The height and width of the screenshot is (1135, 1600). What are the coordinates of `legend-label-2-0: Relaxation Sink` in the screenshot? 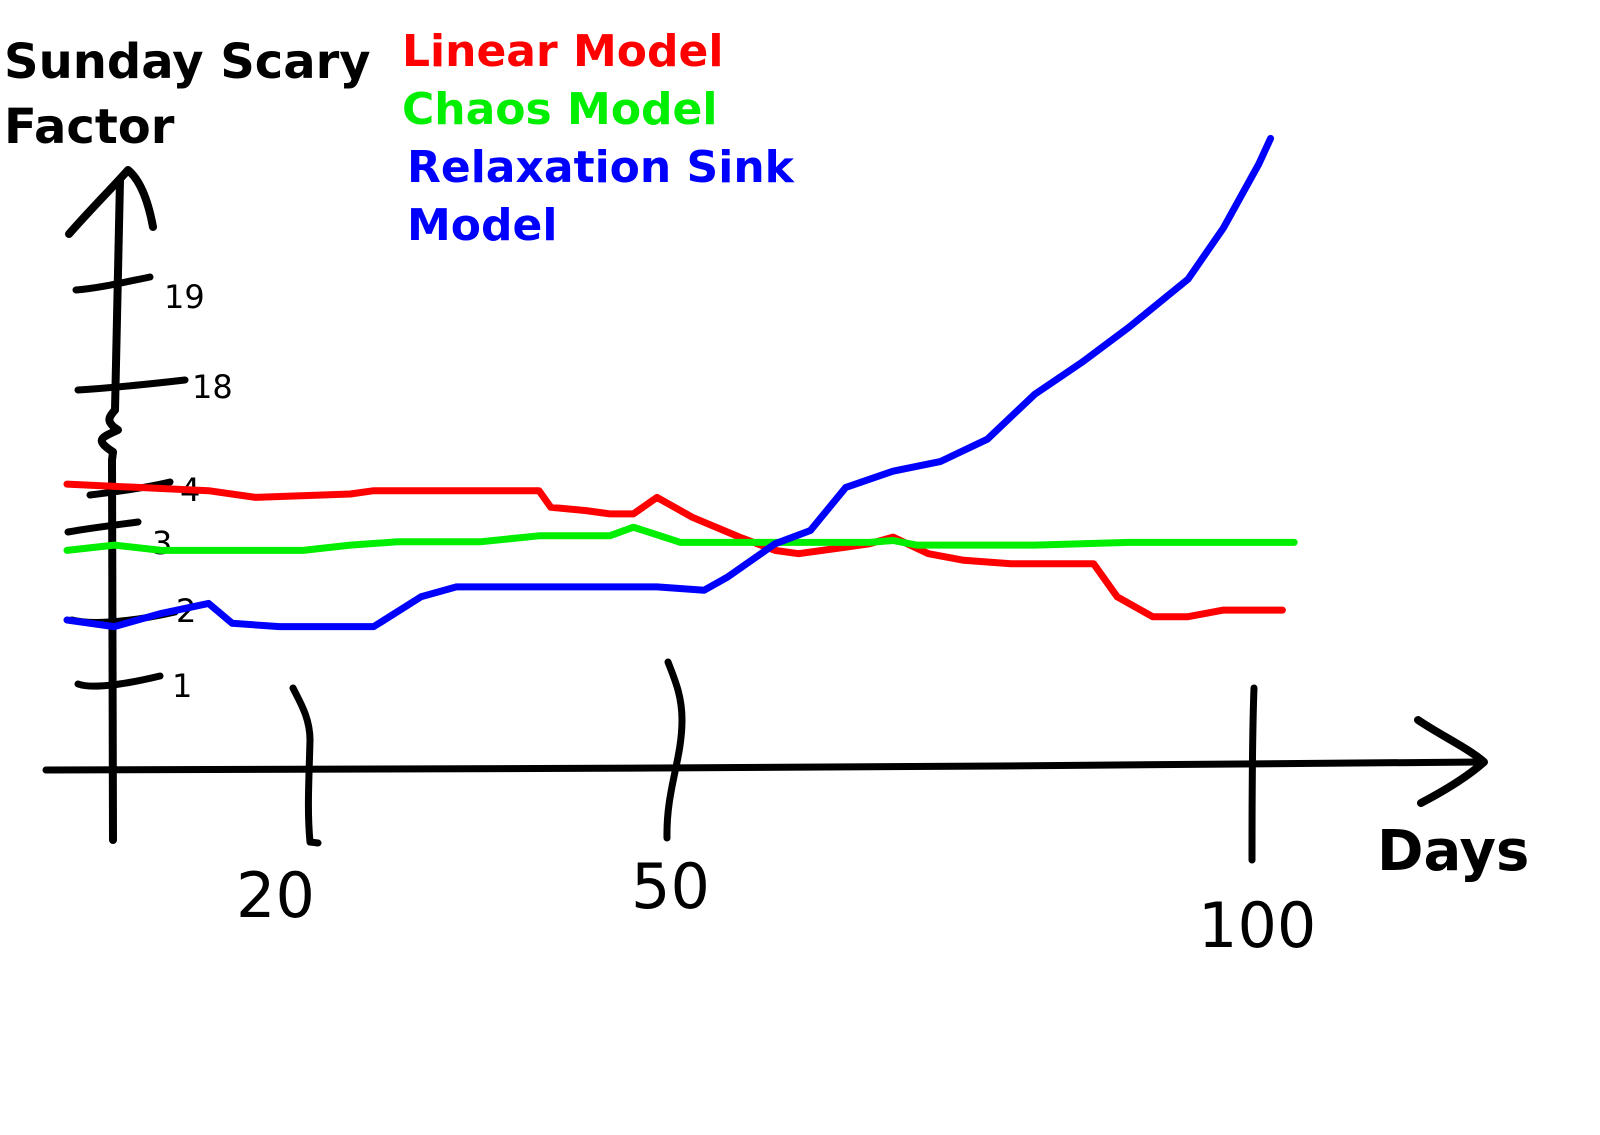 It's located at (601, 167).